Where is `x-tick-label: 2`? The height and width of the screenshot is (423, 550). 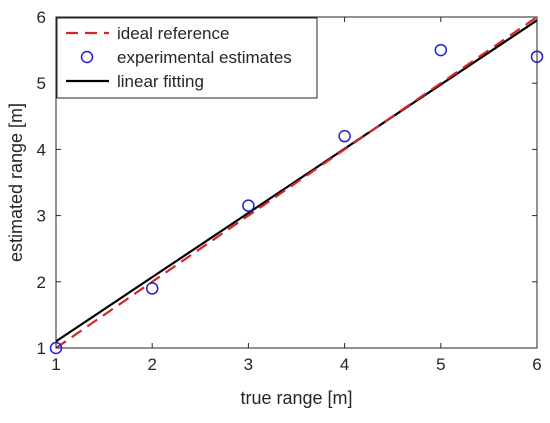
x-tick-label: 2 is located at coordinates (151, 364).